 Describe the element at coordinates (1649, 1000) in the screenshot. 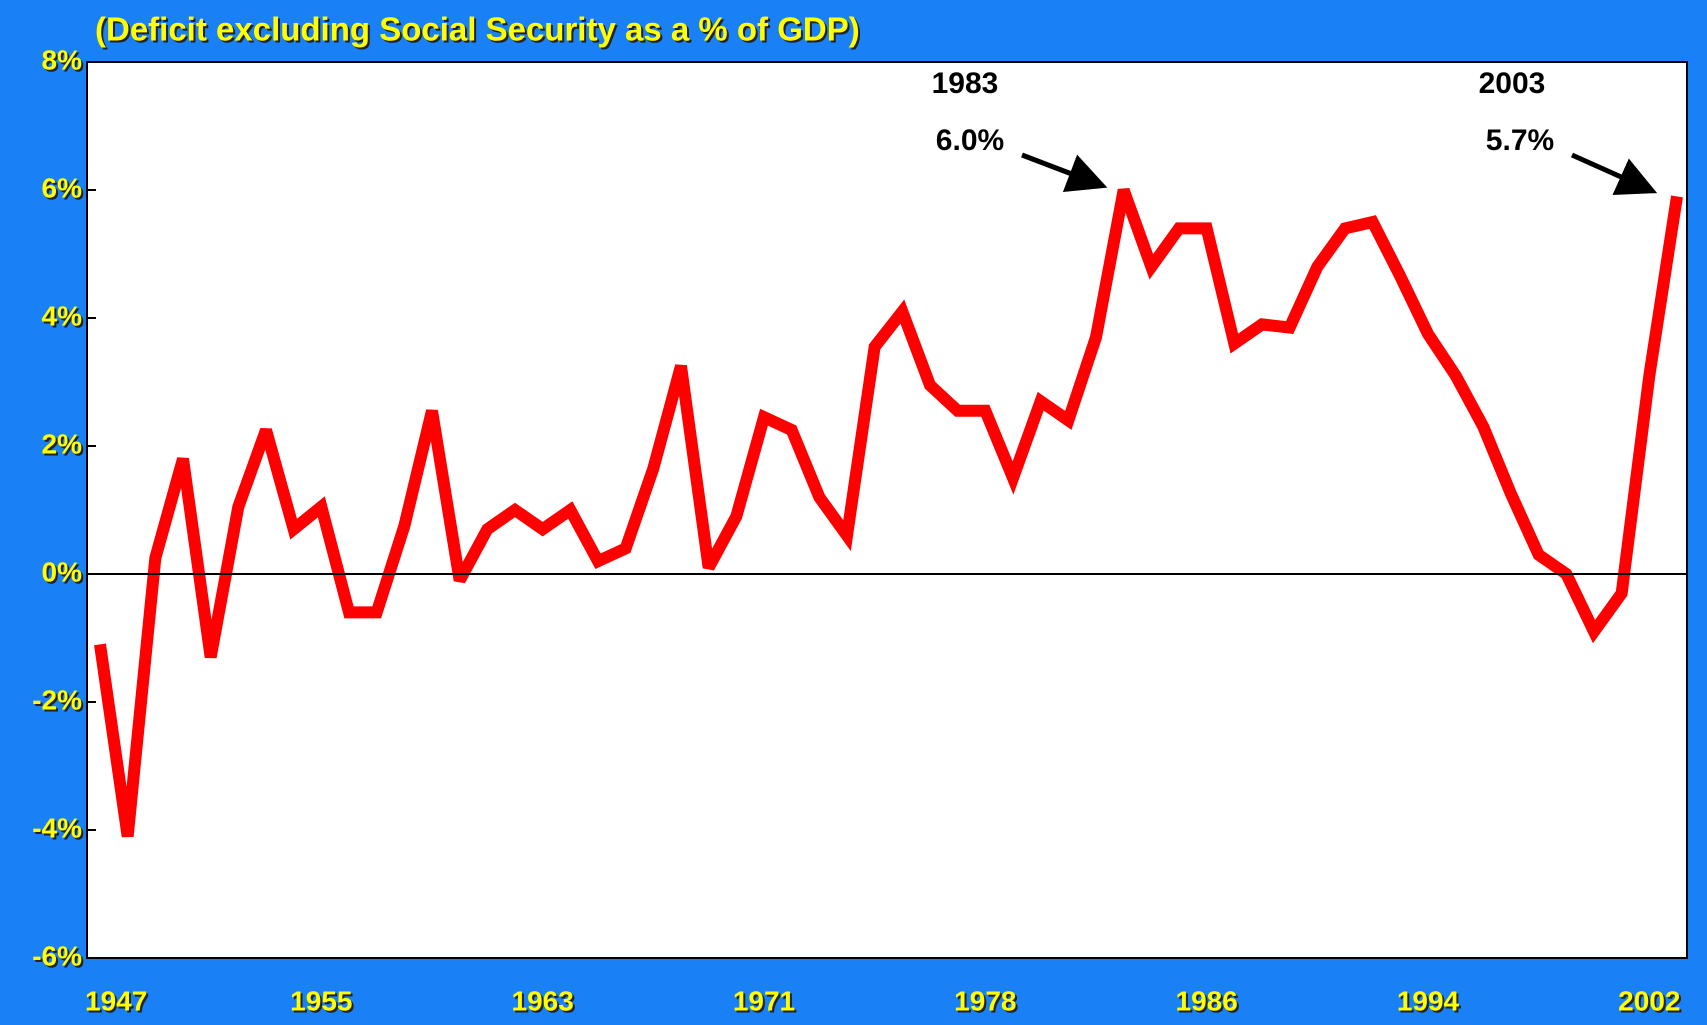

I see `x-tick-label: 2002` at that location.